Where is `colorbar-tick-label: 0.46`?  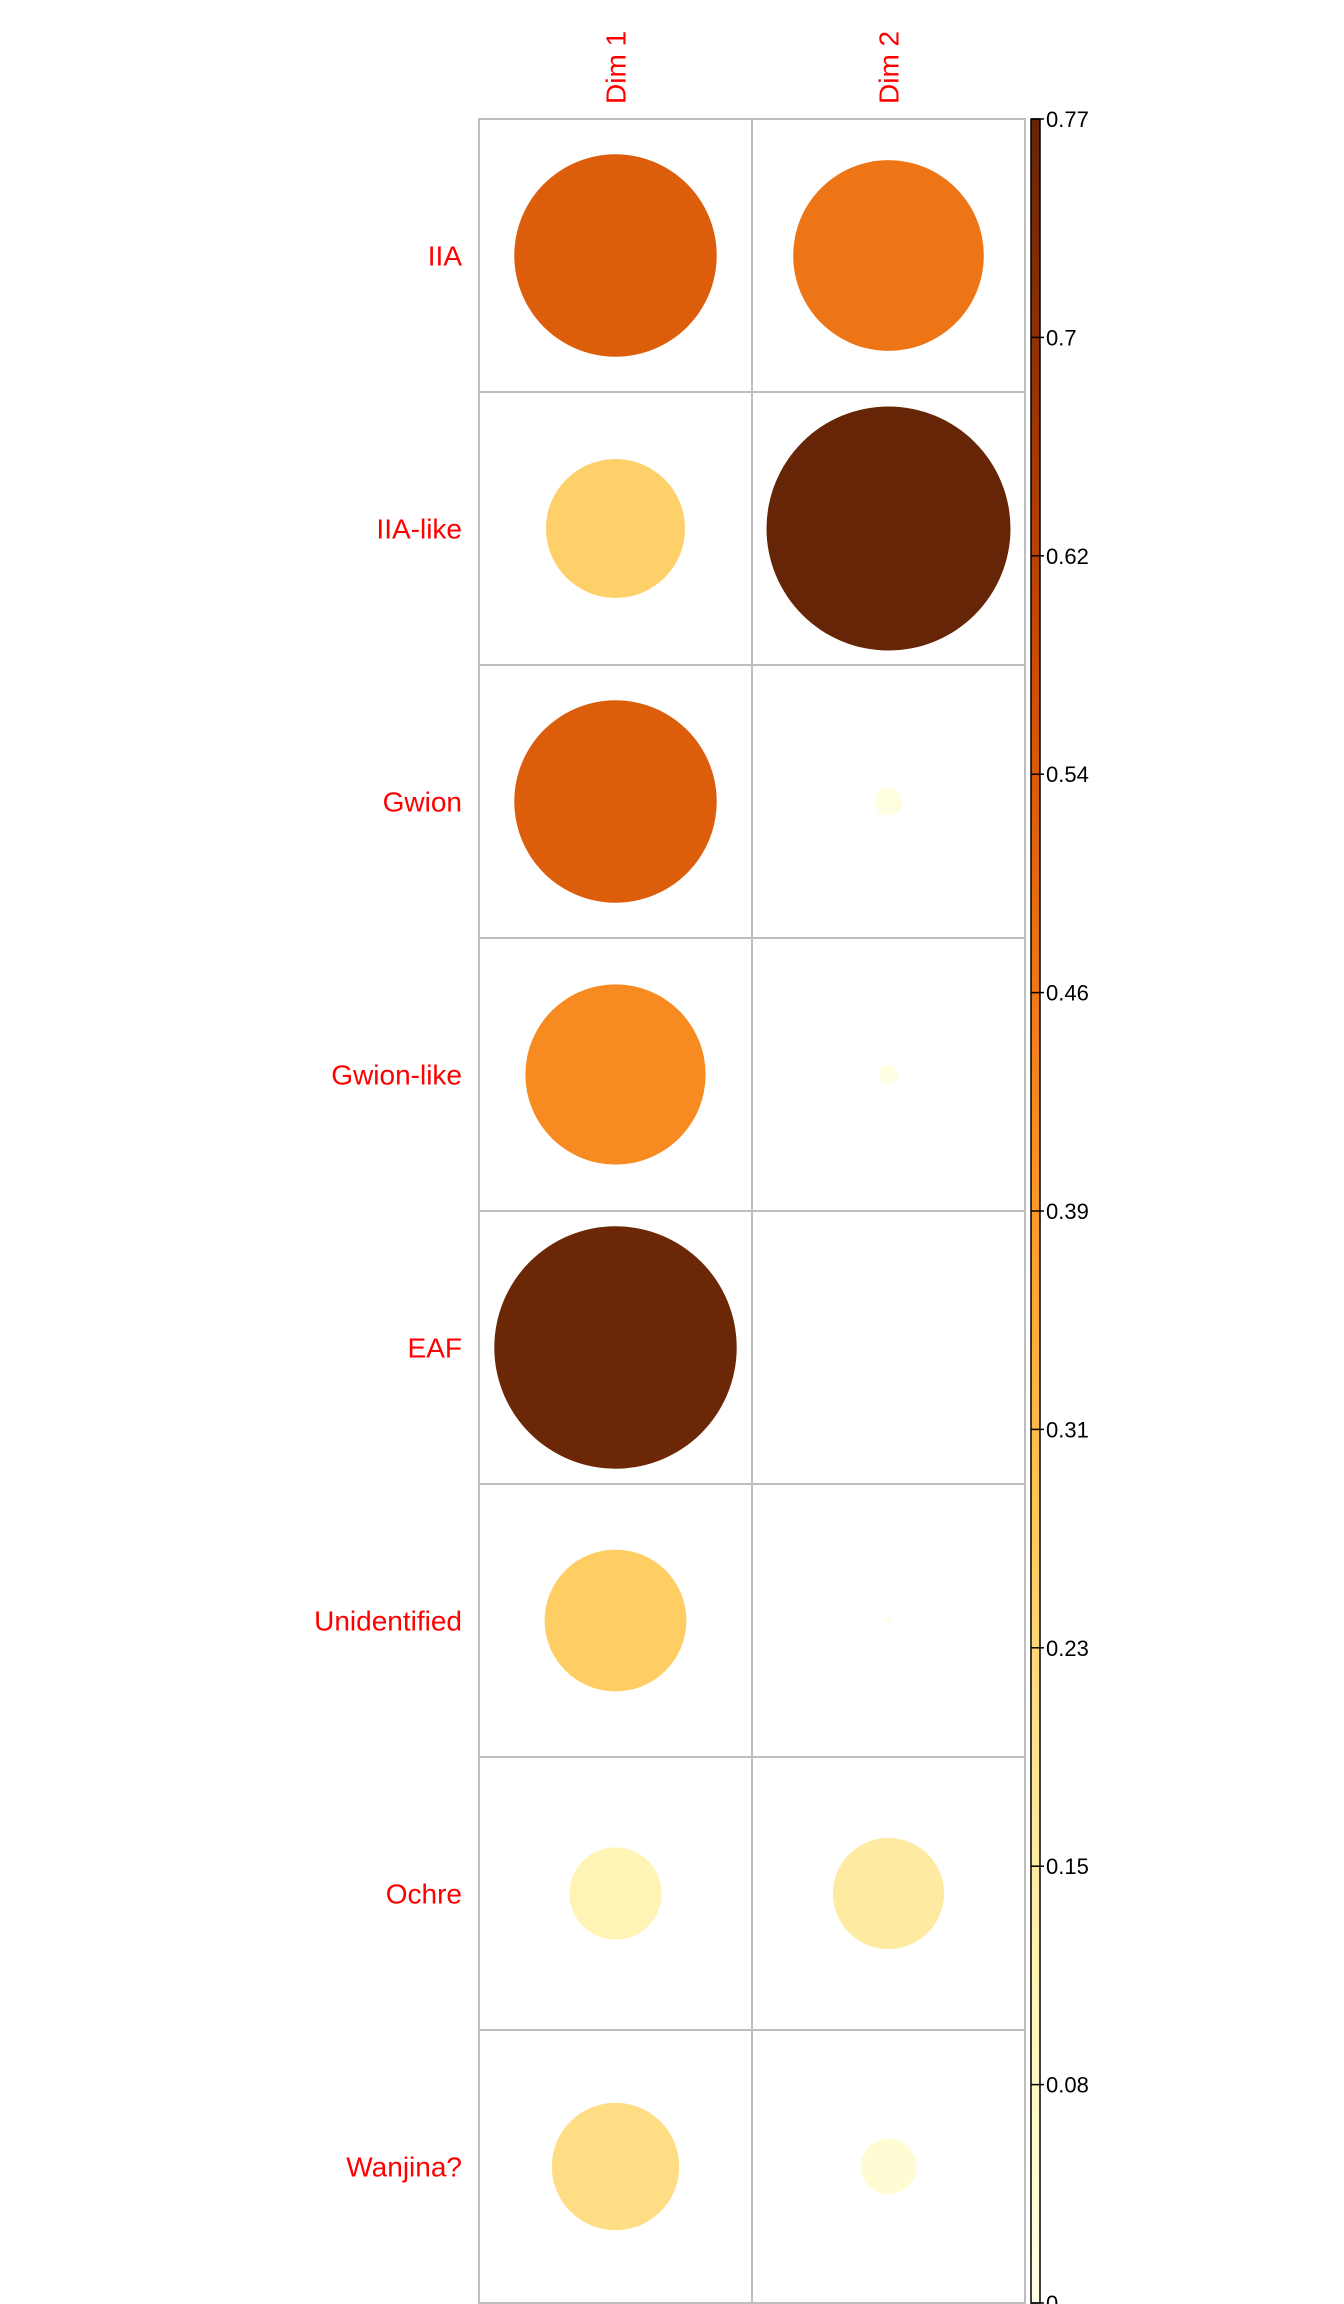 colorbar-tick-label: 0.46 is located at coordinates (1067, 993).